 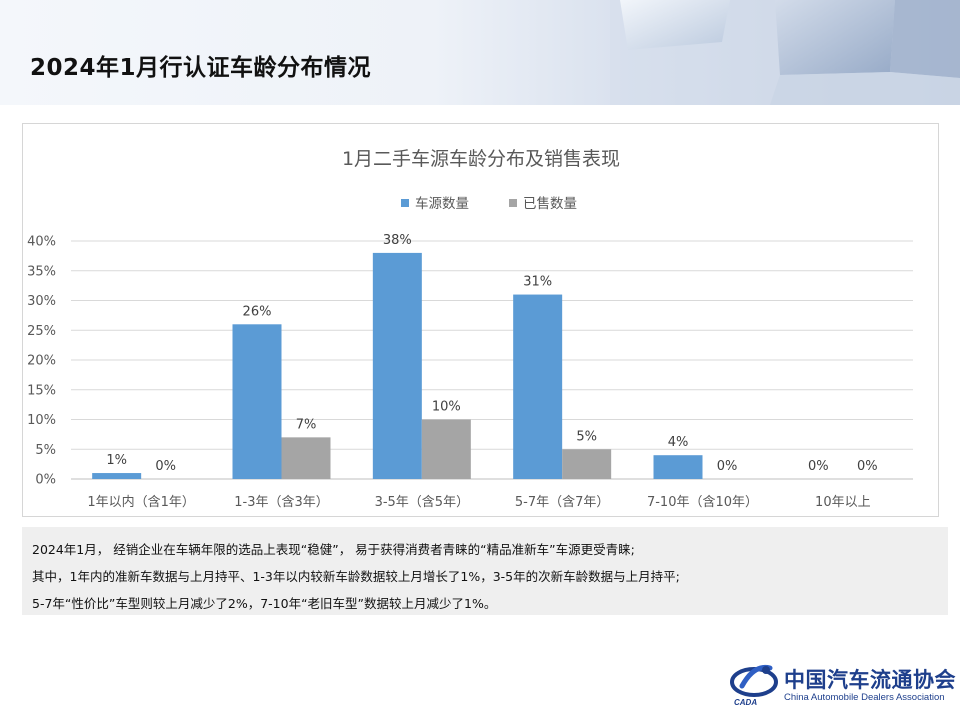 I want to click on data-label: 31%, so click(x=537, y=282).